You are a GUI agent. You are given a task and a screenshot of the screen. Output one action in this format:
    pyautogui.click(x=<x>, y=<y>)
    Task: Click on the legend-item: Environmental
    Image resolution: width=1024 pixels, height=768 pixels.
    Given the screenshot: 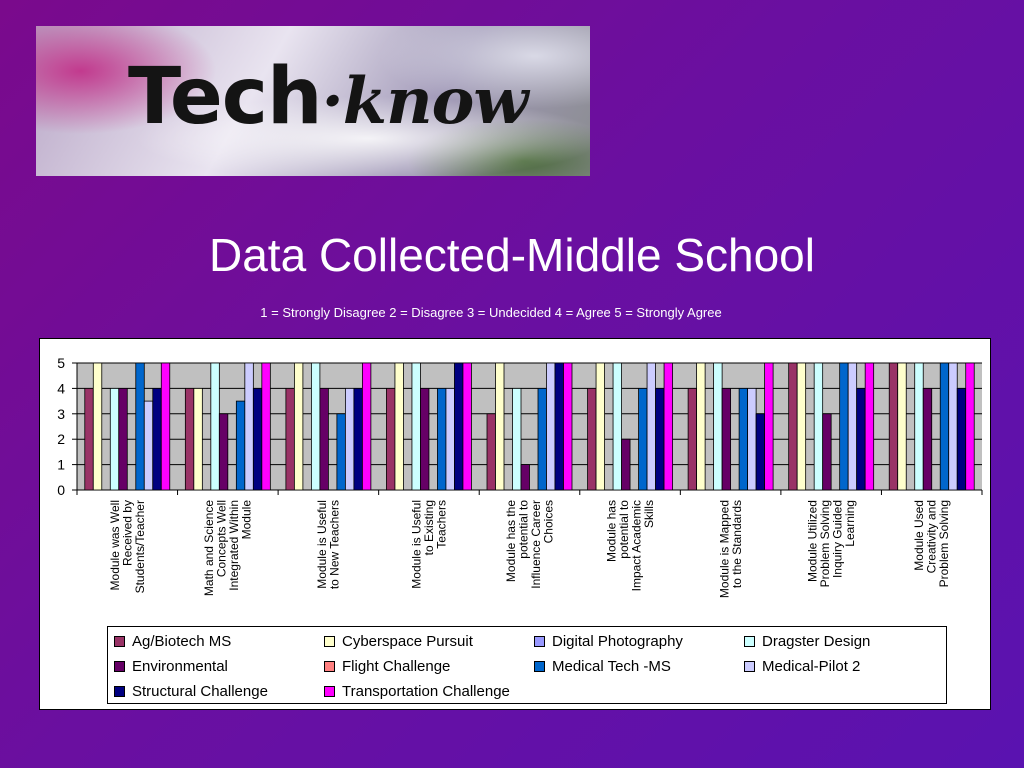 What is the action you would take?
    pyautogui.click(x=219, y=666)
    